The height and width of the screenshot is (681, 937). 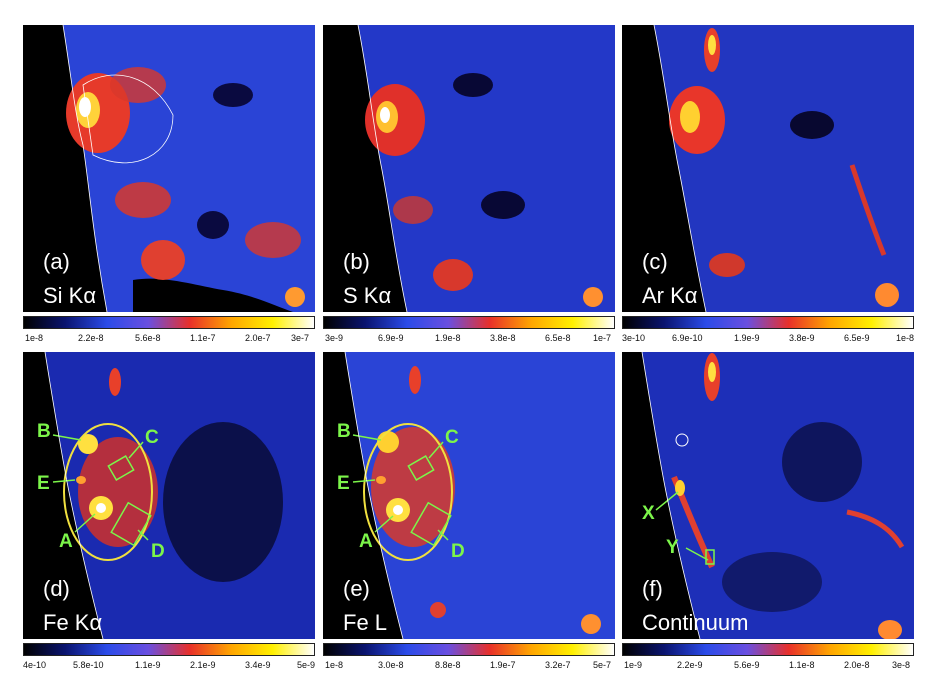 I want to click on tick-label: 3e-8, so click(x=901, y=665).